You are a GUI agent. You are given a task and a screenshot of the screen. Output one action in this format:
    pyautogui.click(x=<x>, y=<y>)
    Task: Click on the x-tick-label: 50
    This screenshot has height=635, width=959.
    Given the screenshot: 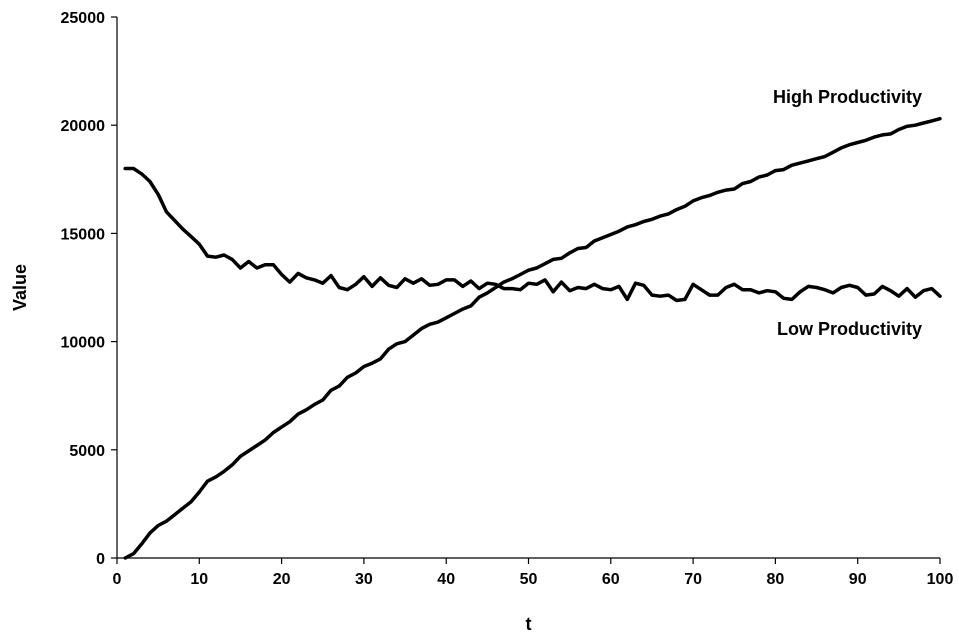 What is the action you would take?
    pyautogui.click(x=529, y=579)
    